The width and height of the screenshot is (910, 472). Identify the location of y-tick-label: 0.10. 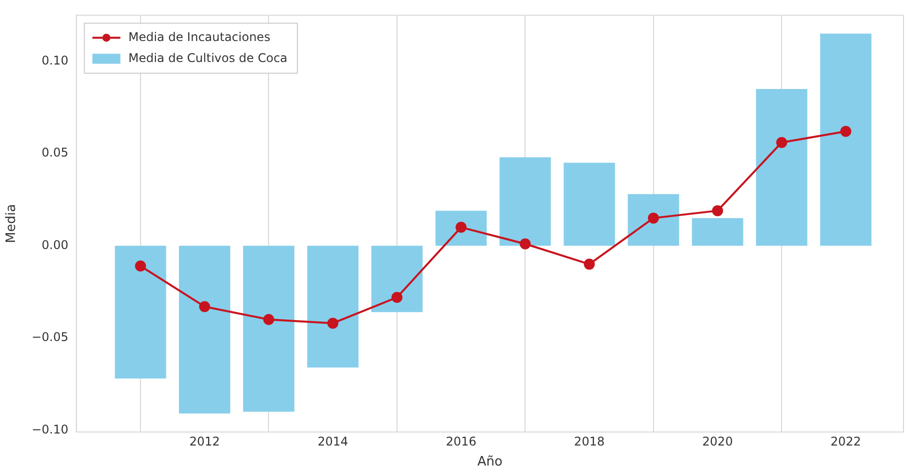
(55, 60).